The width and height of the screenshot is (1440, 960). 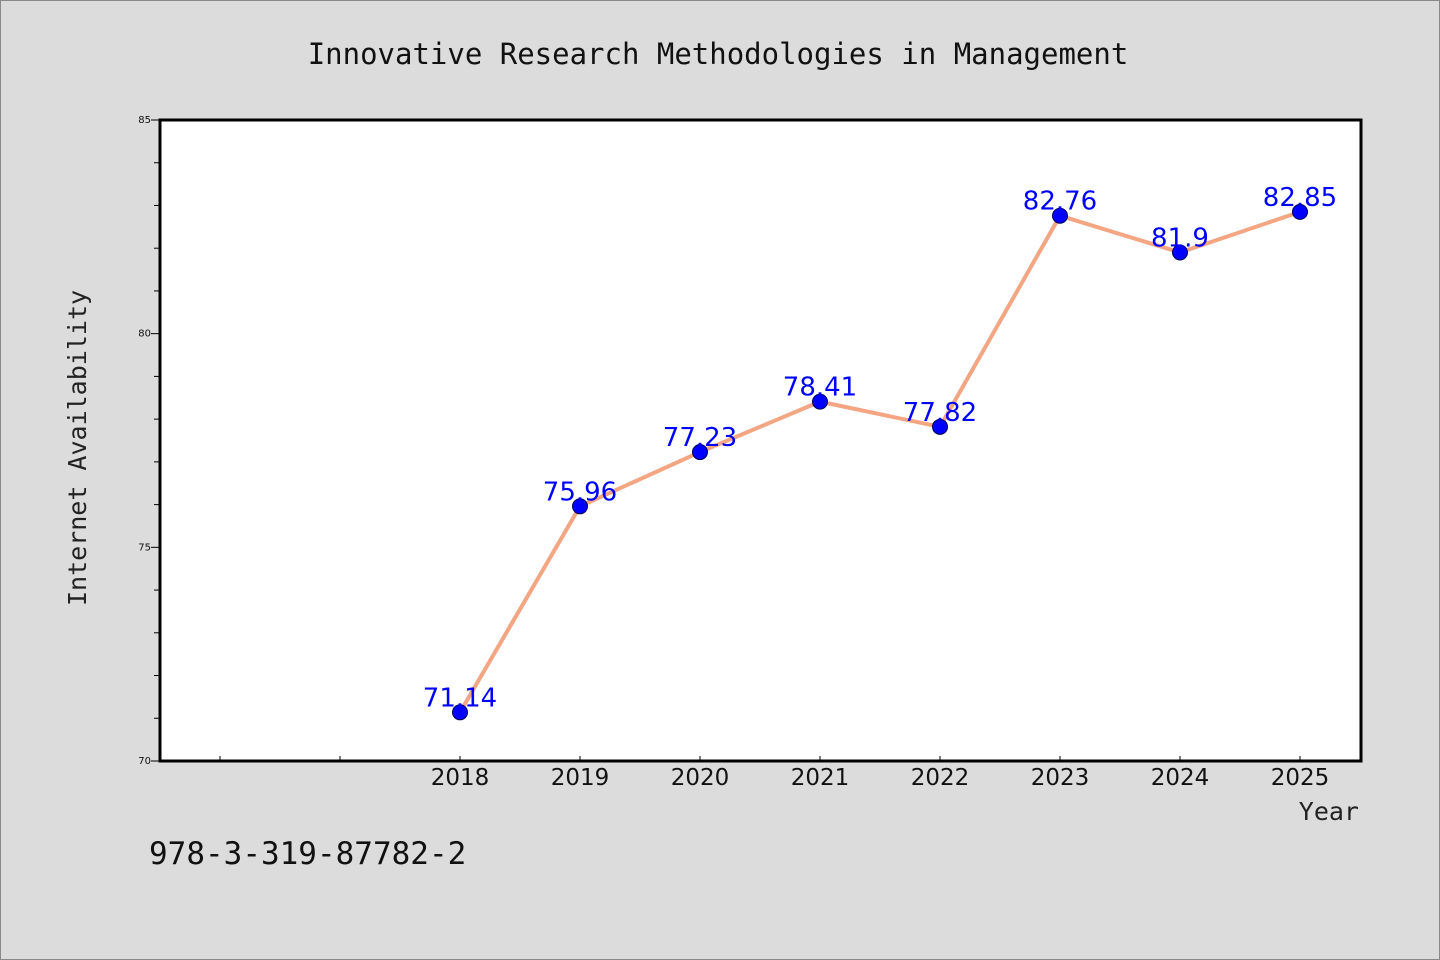 What do you see at coordinates (144, 547) in the screenshot?
I see `y-tick-label: 75` at bounding box center [144, 547].